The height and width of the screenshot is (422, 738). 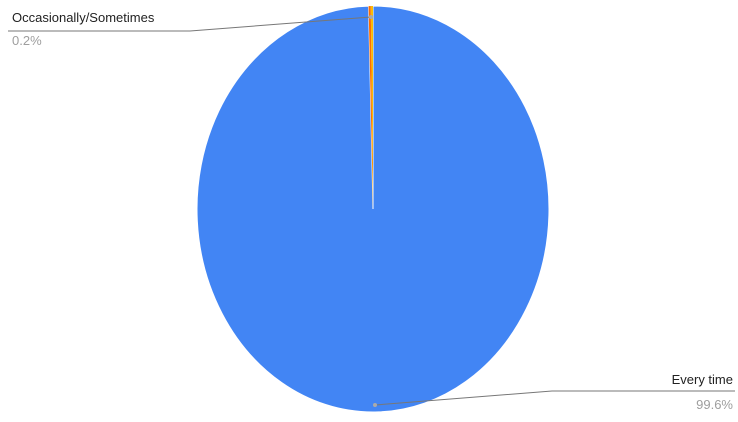 What do you see at coordinates (371, 17) in the screenshot?
I see `leader-dot-occasionally` at bounding box center [371, 17].